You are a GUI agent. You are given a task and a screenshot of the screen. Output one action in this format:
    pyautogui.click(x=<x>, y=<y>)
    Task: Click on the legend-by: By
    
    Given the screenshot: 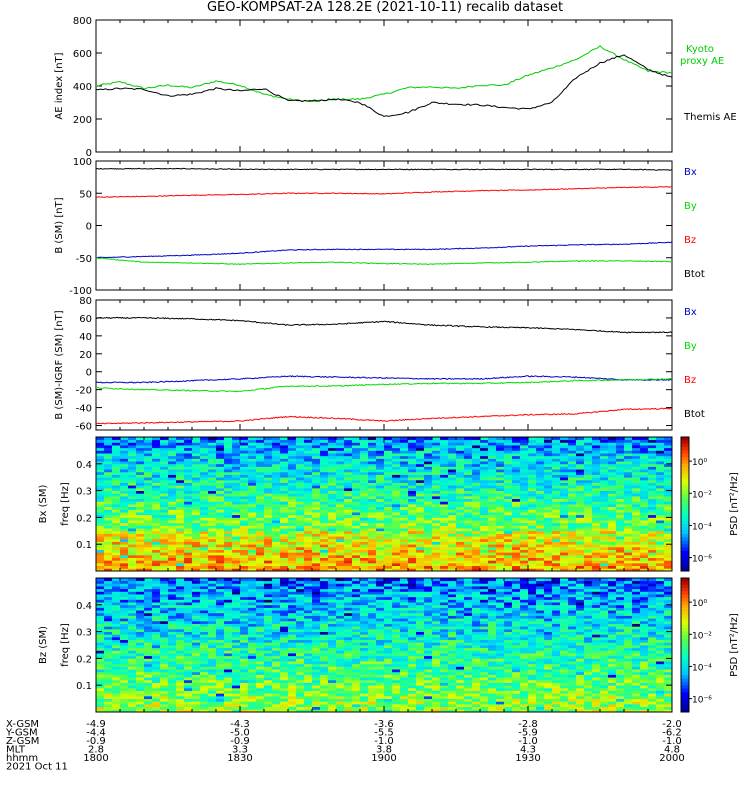 What is the action you would take?
    pyautogui.click(x=690, y=346)
    